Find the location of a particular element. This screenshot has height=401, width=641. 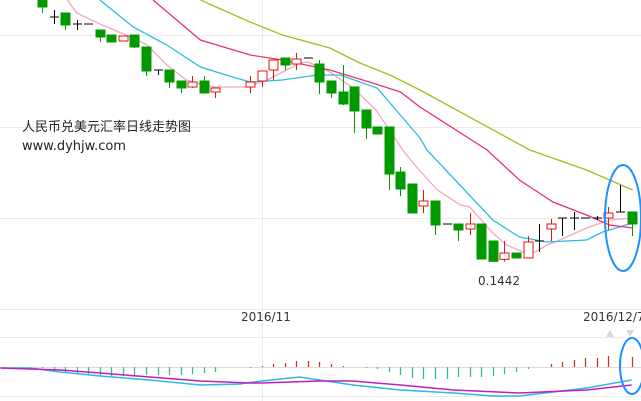

x-tick-label: 2016/11 is located at coordinates (266, 317).